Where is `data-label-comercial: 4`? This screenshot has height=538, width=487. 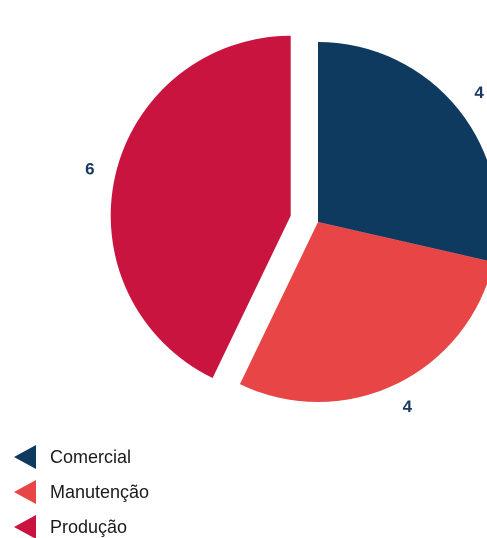
data-label-comercial: 4 is located at coordinates (479, 92).